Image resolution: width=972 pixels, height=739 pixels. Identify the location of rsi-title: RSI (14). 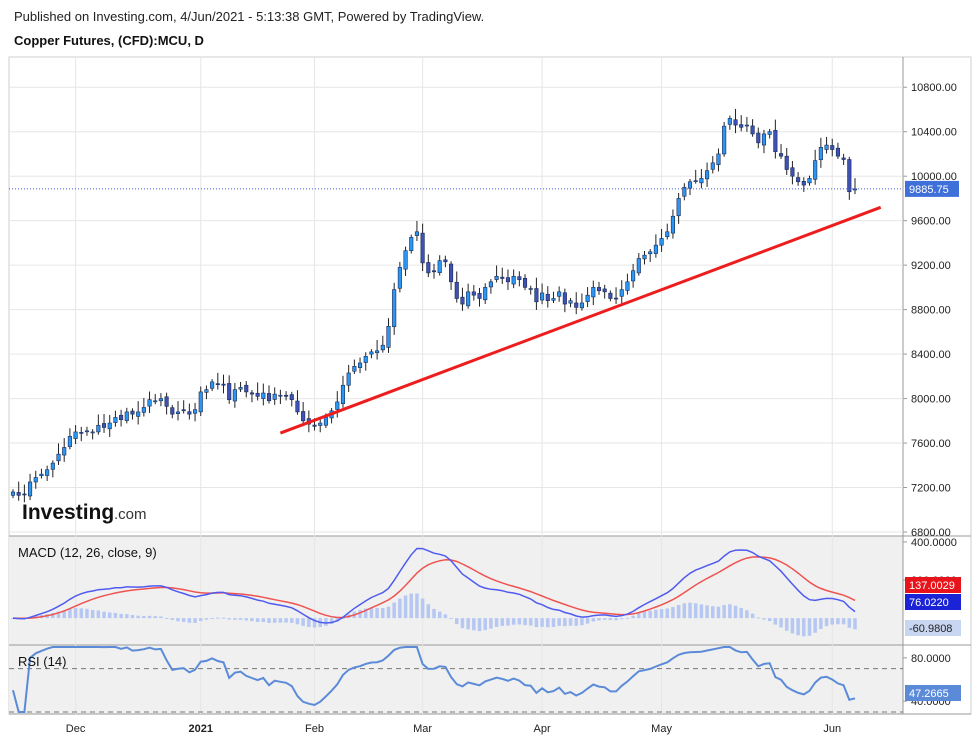
(42, 661).